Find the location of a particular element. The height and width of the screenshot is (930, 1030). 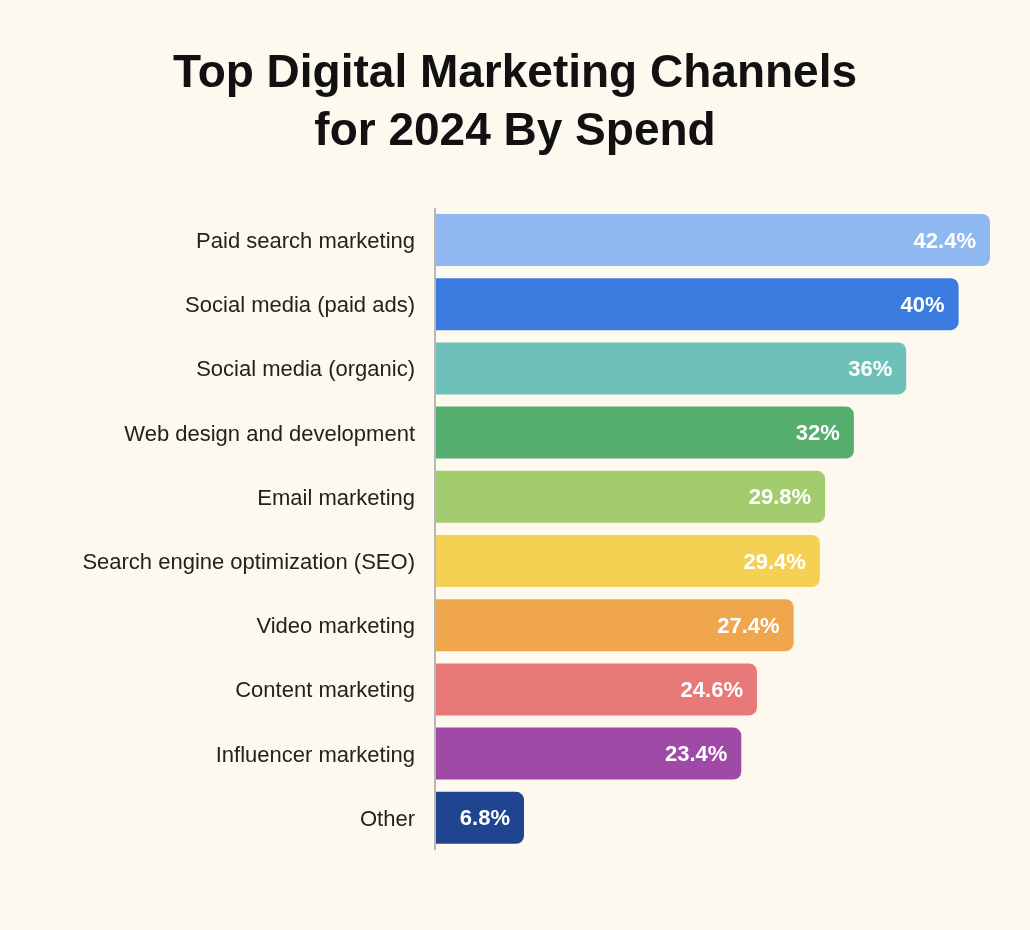

data-label: 23.4% is located at coordinates (696, 754).